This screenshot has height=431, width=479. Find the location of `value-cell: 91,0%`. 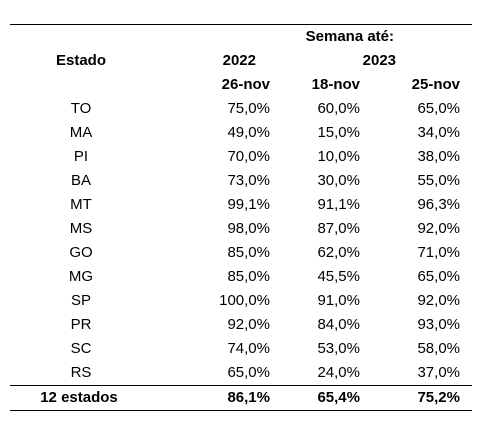

value-cell: 91,0% is located at coordinates (338, 300).